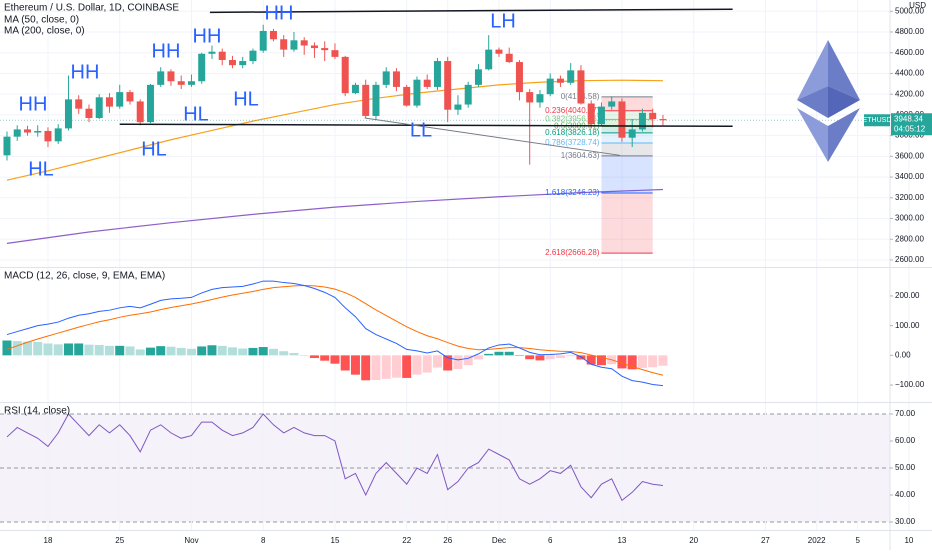 This screenshot has width=932, height=555. I want to click on y-tick-label: 5000.00, so click(909, 10).